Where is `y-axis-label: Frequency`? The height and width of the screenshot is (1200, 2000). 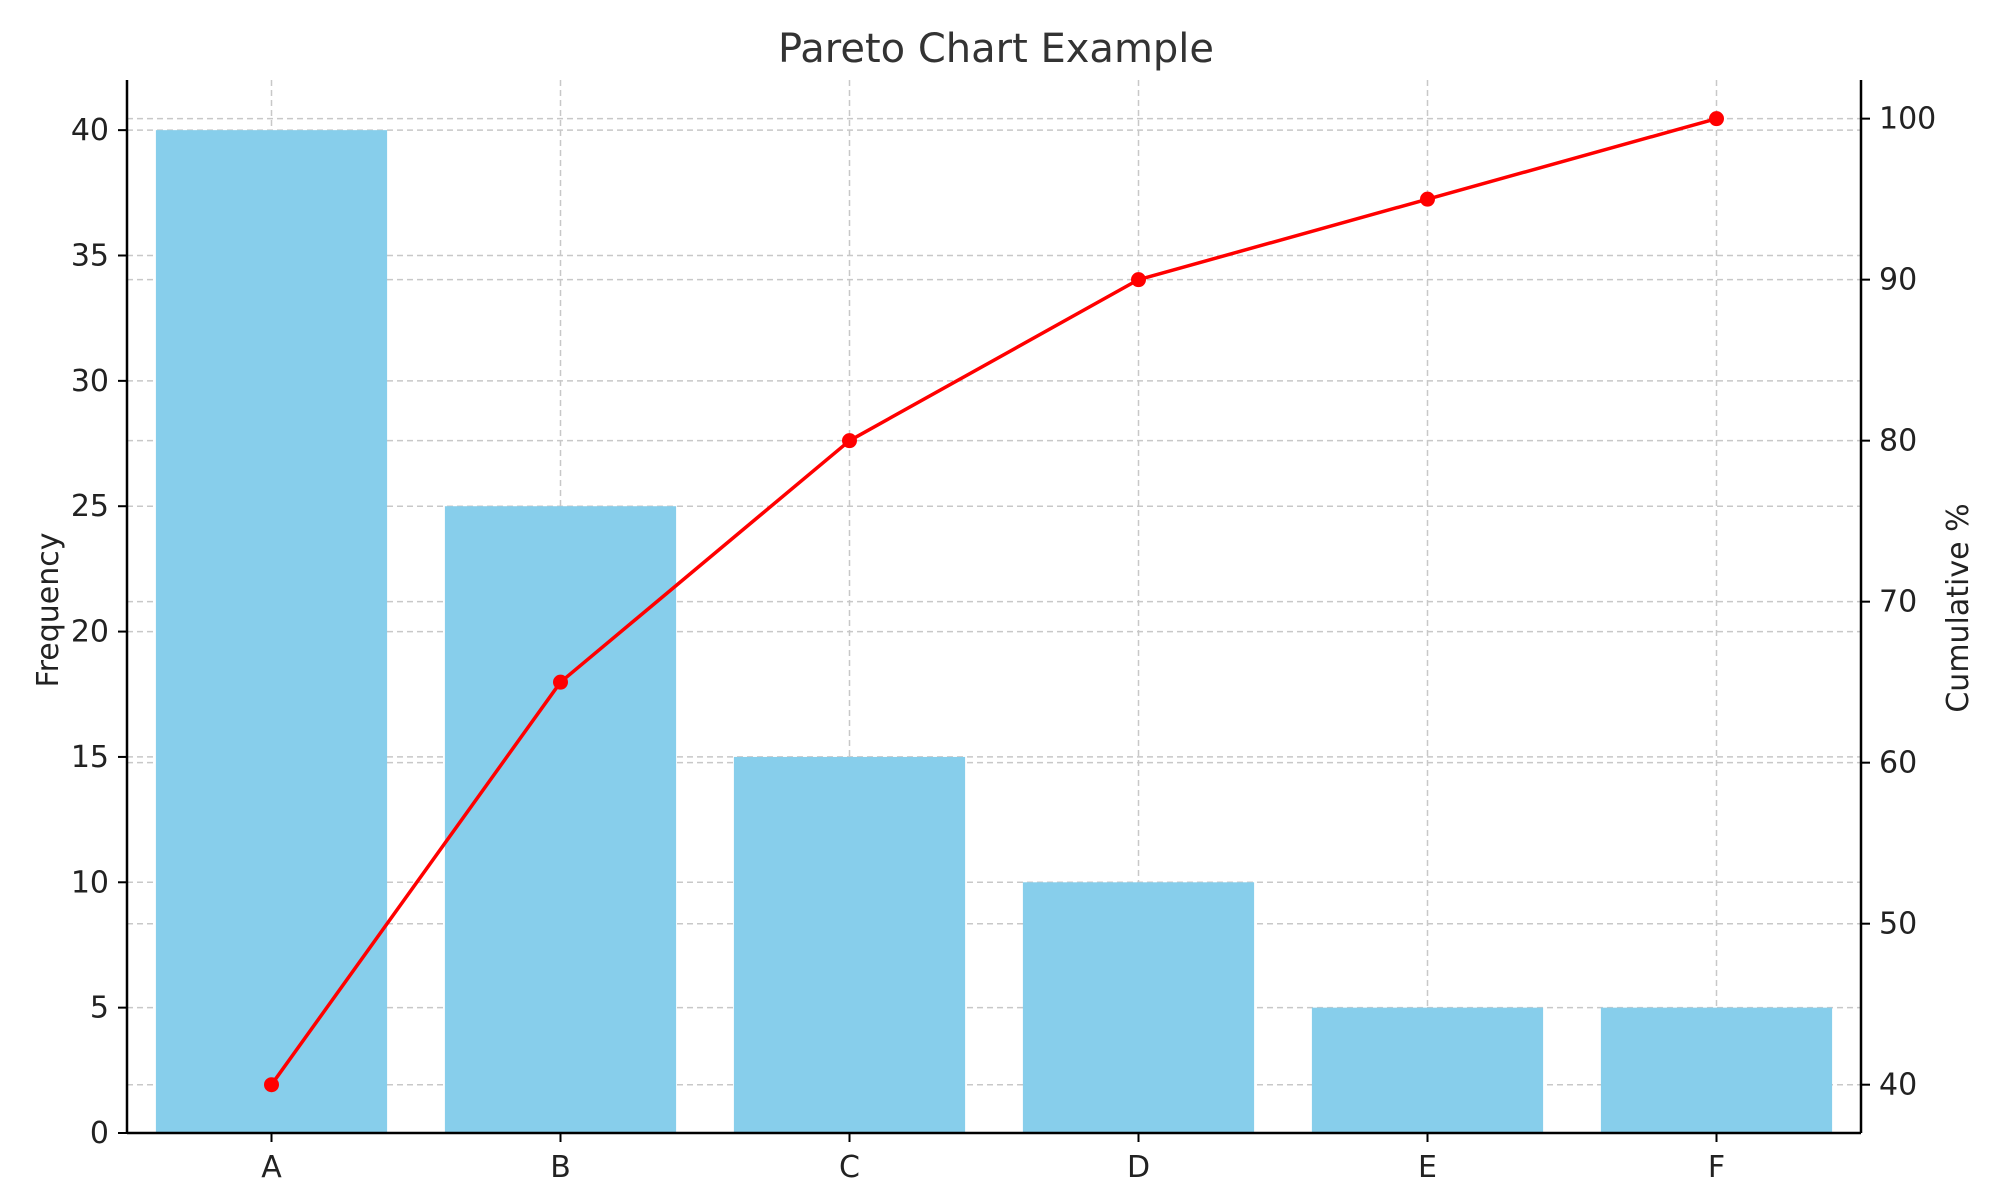
y-axis-label: Frequency is located at coordinates (48, 610).